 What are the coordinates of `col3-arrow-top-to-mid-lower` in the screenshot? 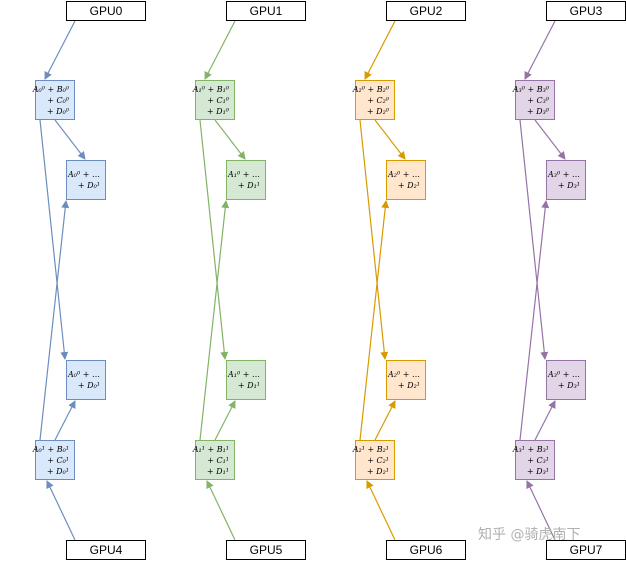 It's located at (534, 239).